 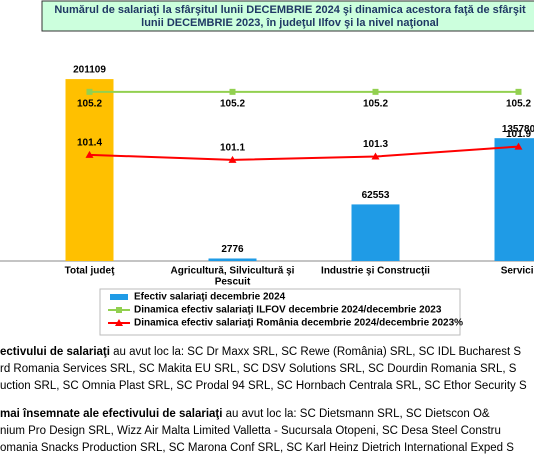 I want to click on data-label: 201109, so click(x=89, y=70).